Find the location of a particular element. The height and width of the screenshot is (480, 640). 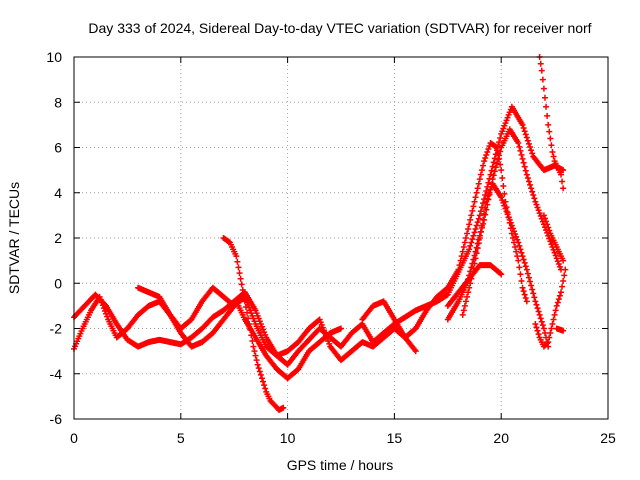

x-tick-label: 10 is located at coordinates (288, 438).